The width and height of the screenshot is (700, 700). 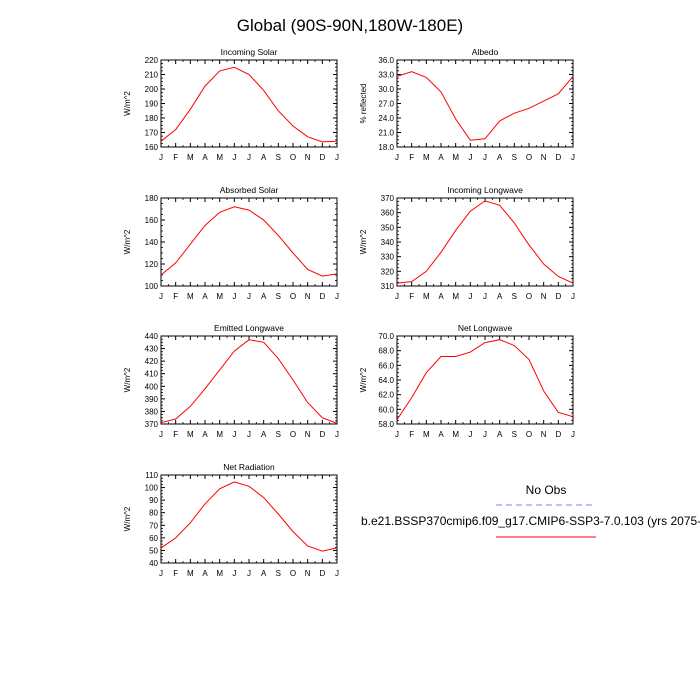 What do you see at coordinates (388, 286) in the screenshot?
I see `y-tick-label: 310` at bounding box center [388, 286].